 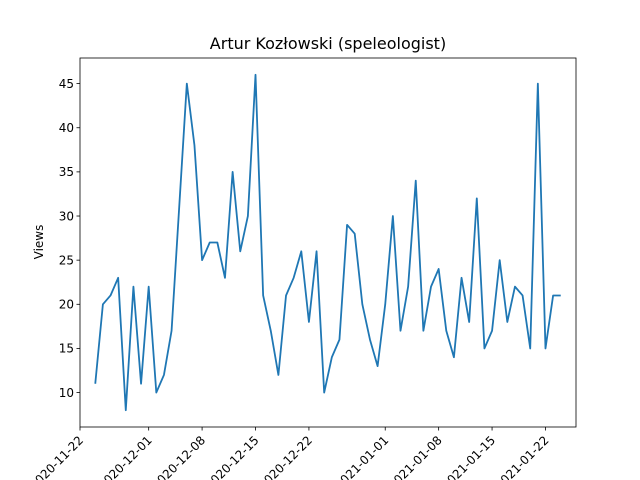 I want to click on y-tick-label: 20, so click(x=66, y=305).